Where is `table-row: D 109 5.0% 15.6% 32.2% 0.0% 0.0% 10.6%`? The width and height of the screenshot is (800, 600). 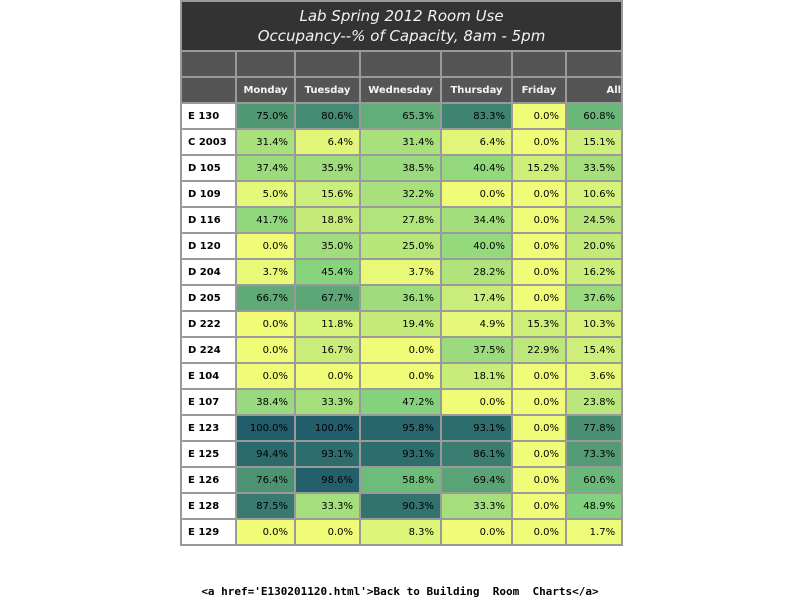 table-row: D 109 5.0% 15.6% 32.2% 0.0% 0.0% 10.6% is located at coordinates (402, 194).